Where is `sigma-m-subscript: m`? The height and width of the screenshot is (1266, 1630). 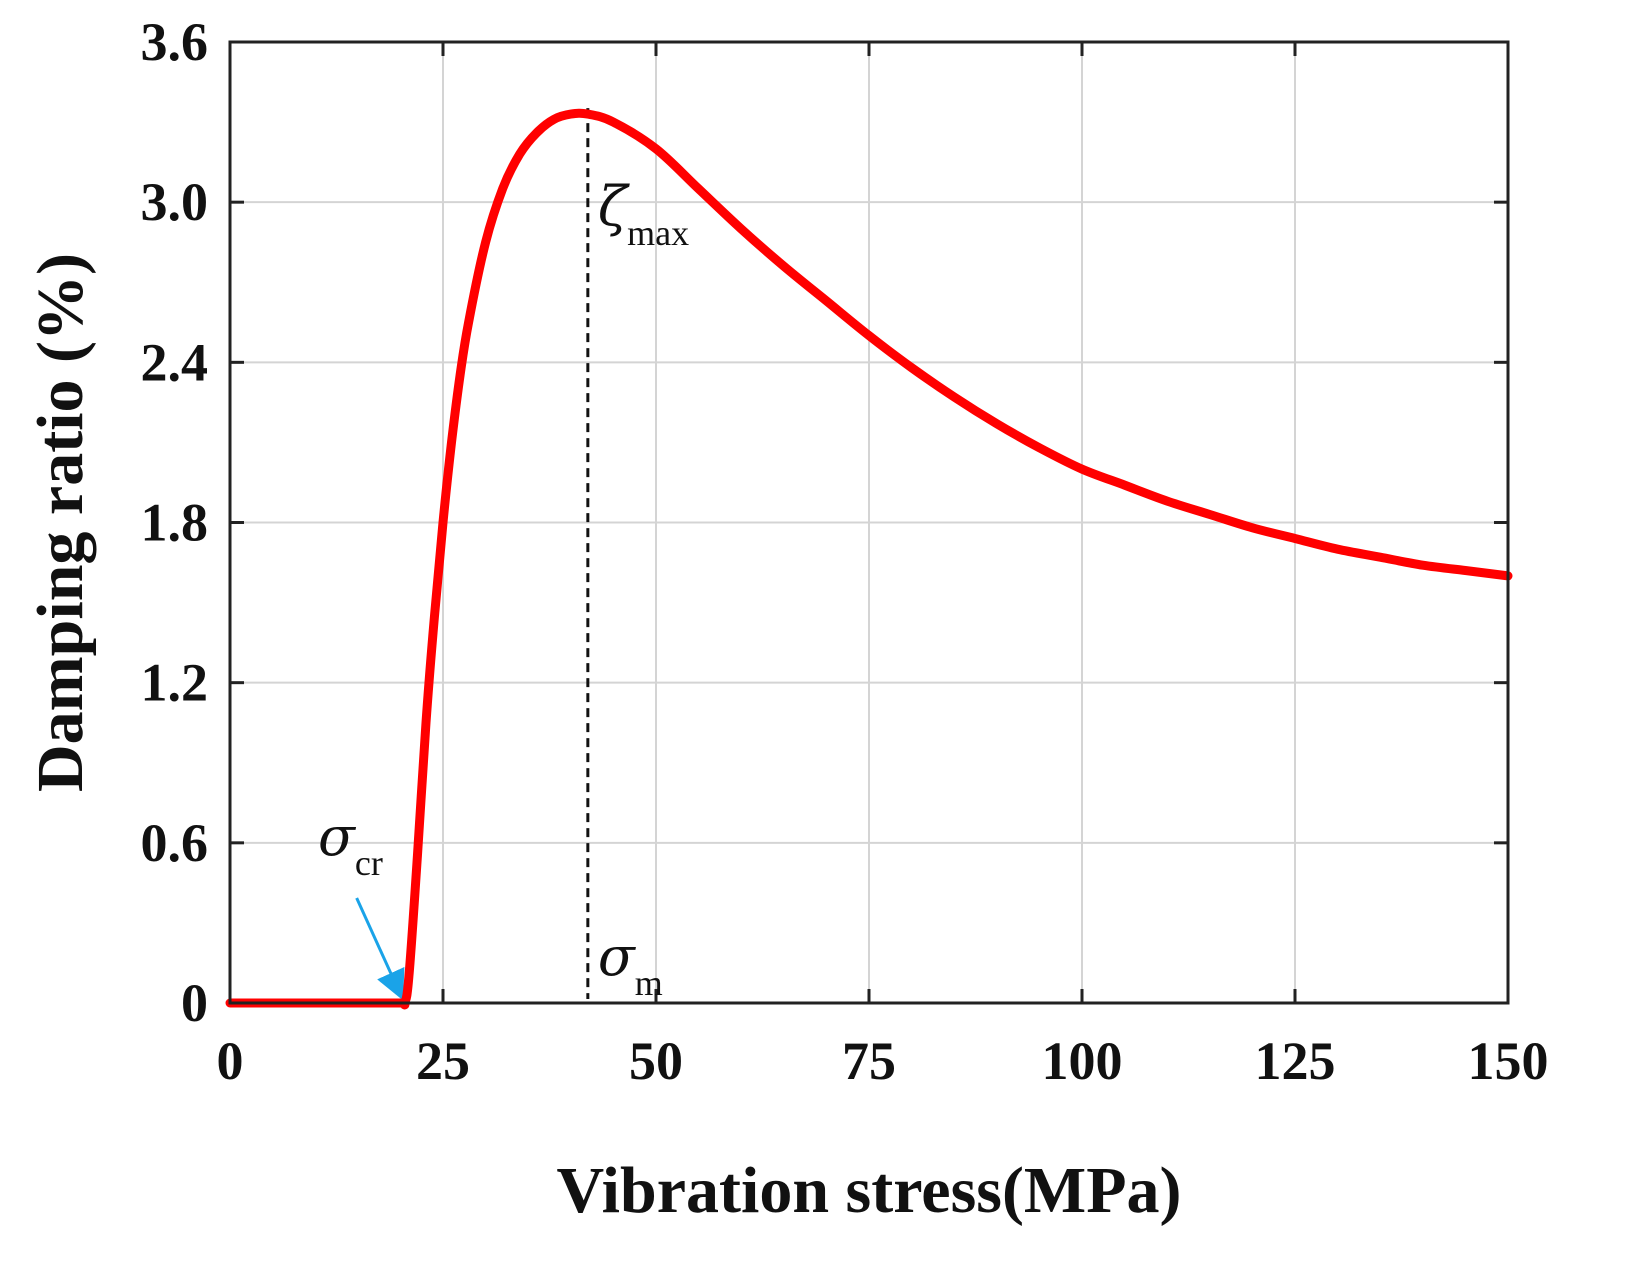 sigma-m-subscript: m is located at coordinates (649, 983).